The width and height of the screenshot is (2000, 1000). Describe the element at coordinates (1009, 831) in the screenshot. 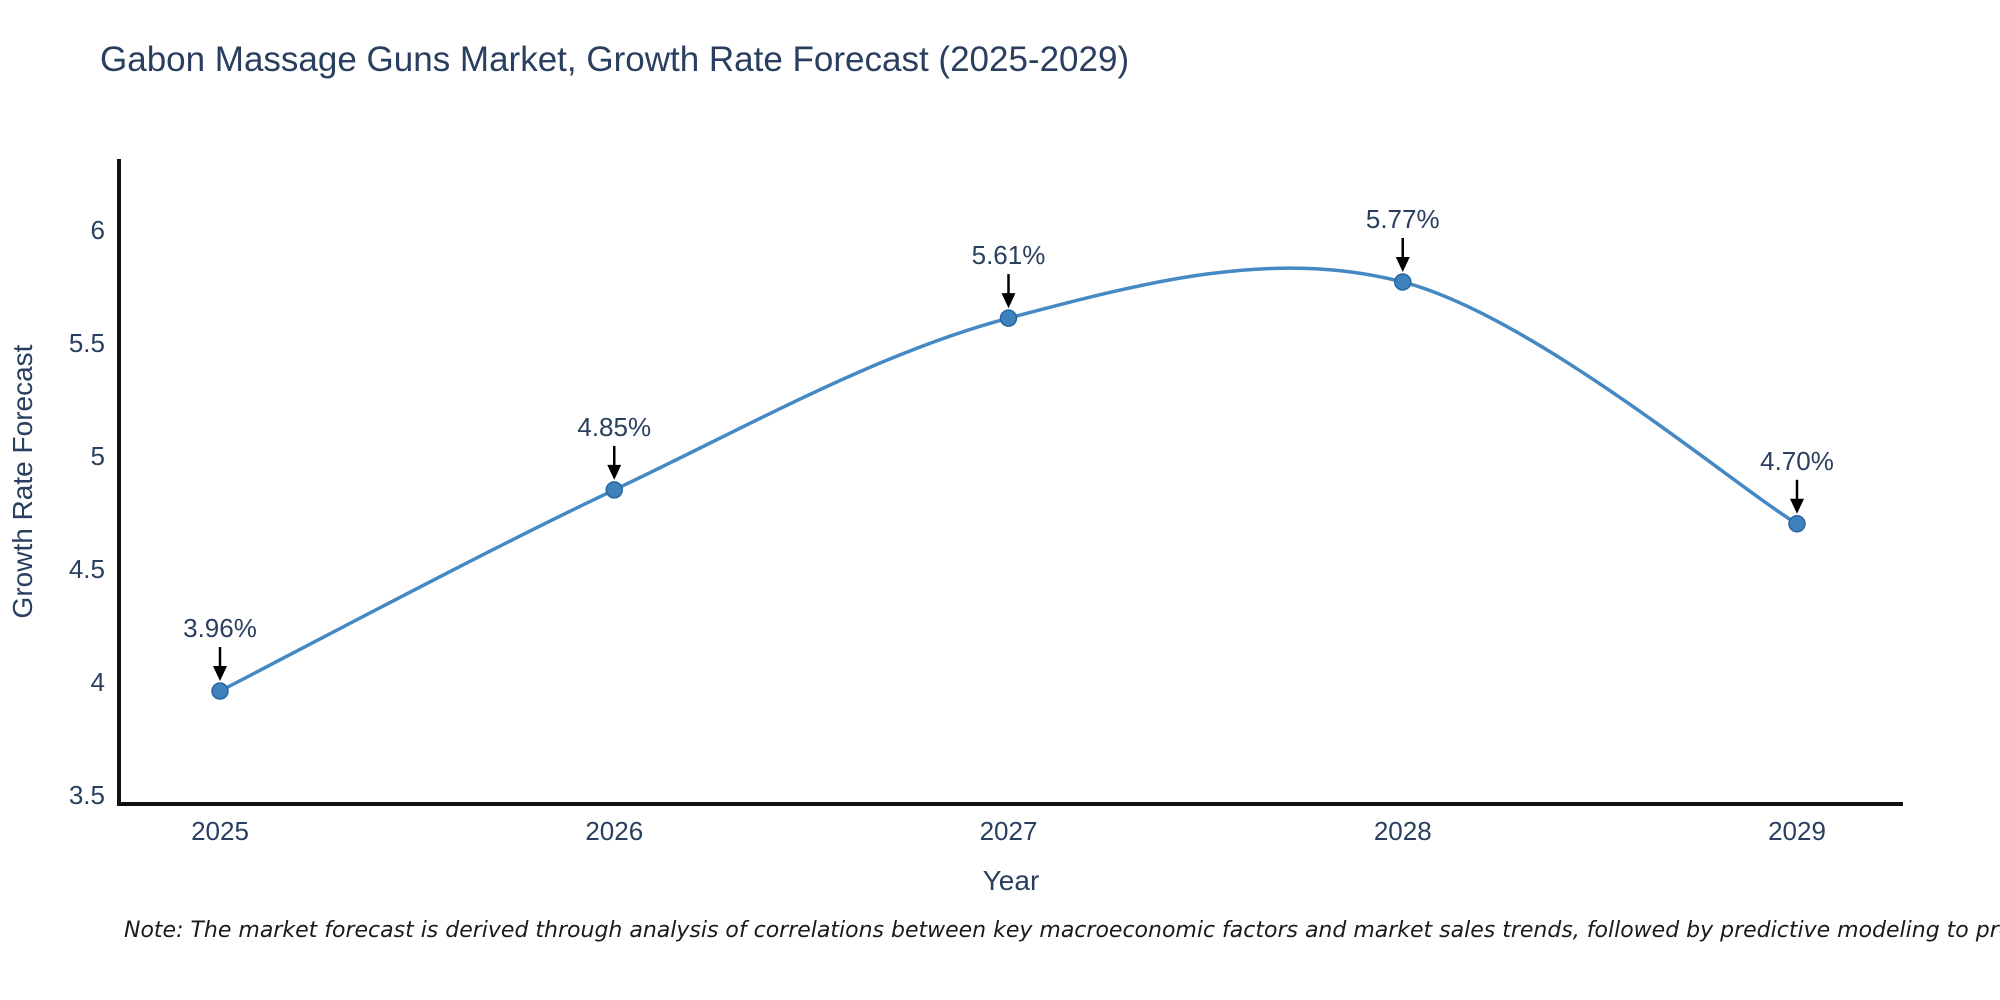

I see `x-tick-label: 2027` at that location.